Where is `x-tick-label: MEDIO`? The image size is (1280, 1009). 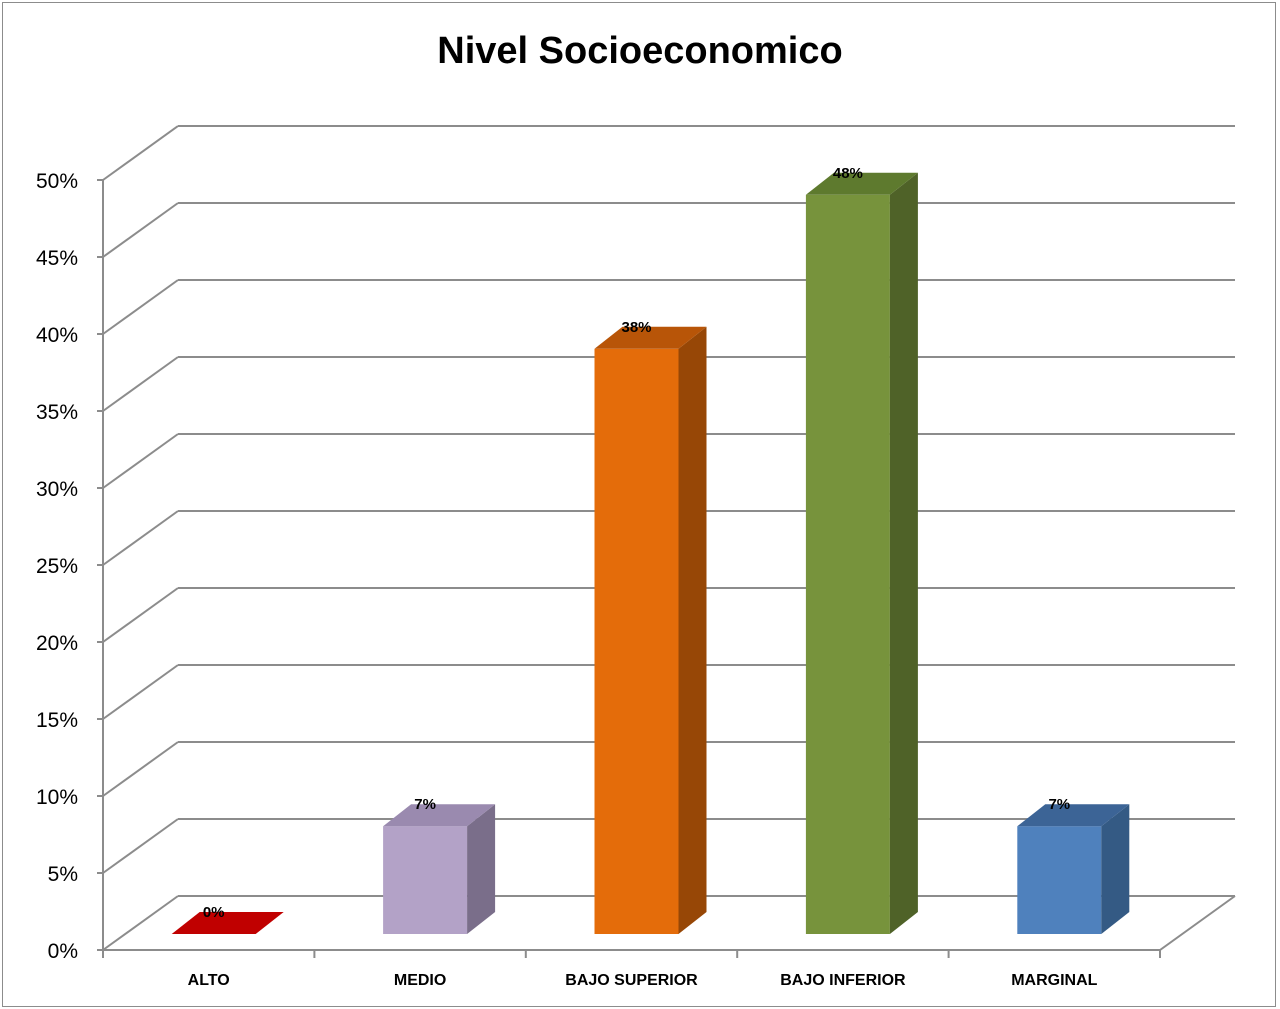
x-tick-label: MEDIO is located at coordinates (420, 980).